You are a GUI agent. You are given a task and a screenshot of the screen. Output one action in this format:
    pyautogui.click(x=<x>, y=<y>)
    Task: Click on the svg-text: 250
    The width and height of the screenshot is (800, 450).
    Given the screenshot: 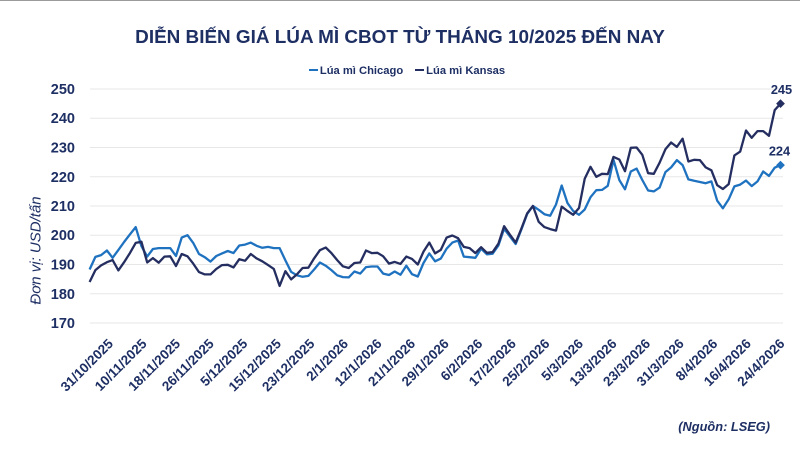 What is the action you would take?
    pyautogui.click(x=63, y=90)
    